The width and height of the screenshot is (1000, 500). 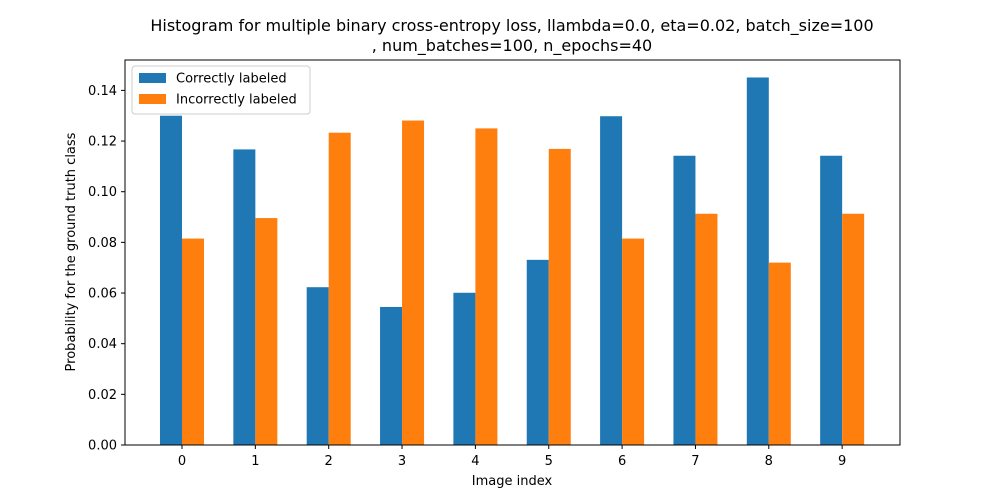 I want to click on y-tick-label: 0.04, so click(x=102, y=344).